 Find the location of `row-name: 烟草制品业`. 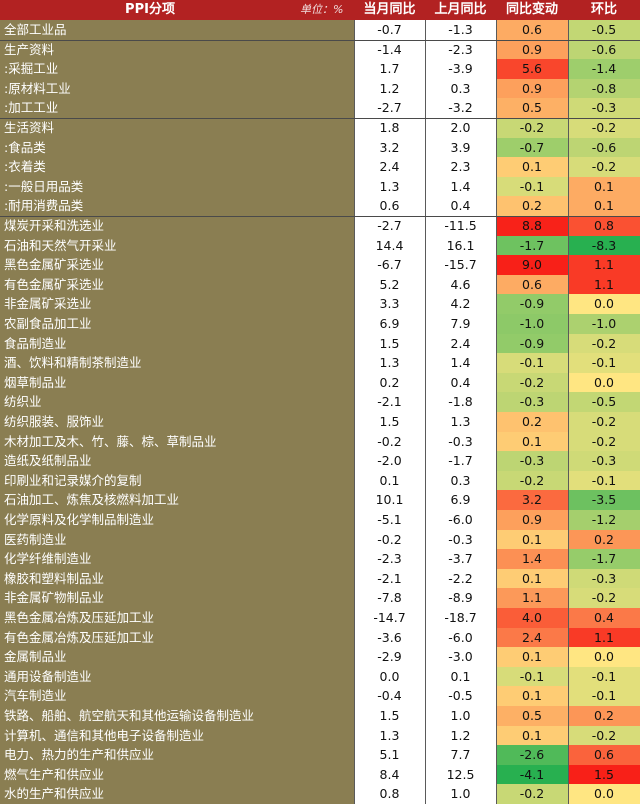

row-name: 烟草制品业 is located at coordinates (177, 382).